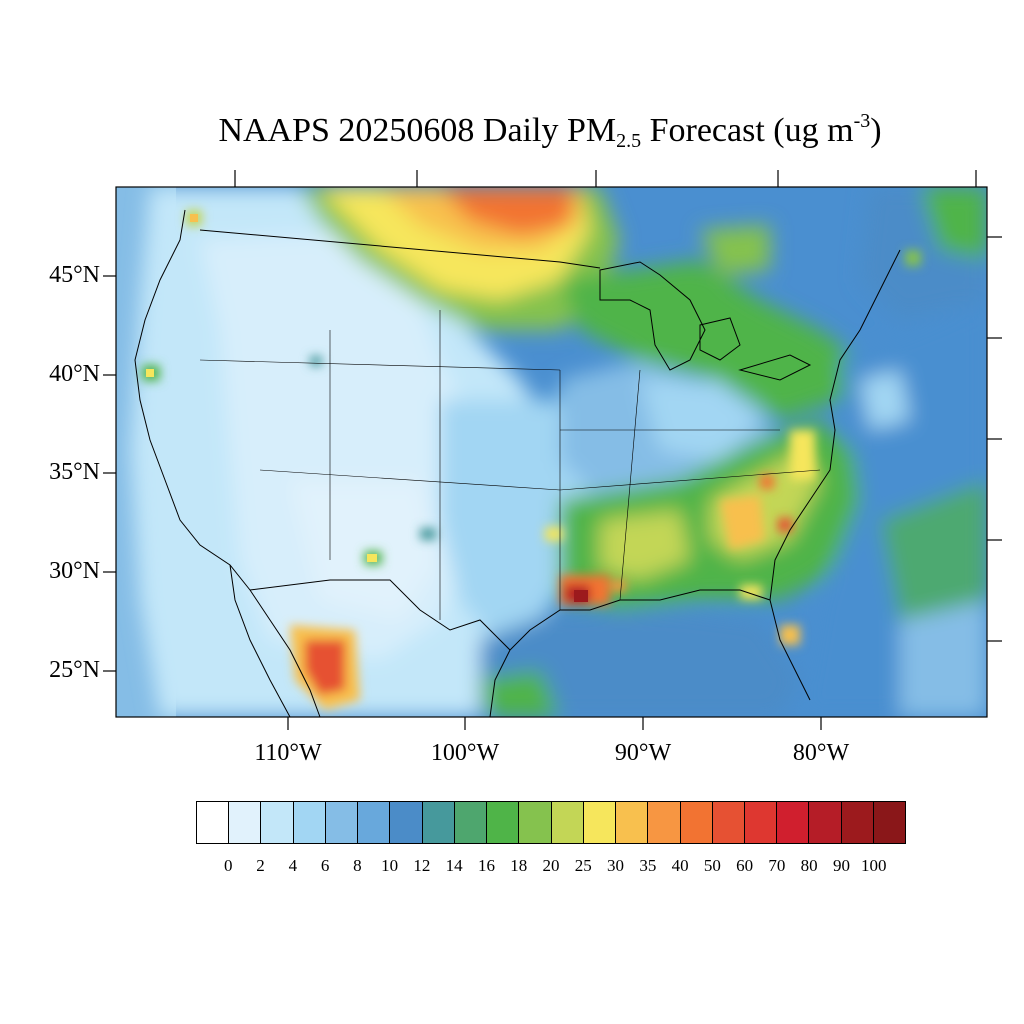 The height and width of the screenshot is (1024, 1024). What do you see at coordinates (876, 130) in the screenshot?
I see `title-close: )` at bounding box center [876, 130].